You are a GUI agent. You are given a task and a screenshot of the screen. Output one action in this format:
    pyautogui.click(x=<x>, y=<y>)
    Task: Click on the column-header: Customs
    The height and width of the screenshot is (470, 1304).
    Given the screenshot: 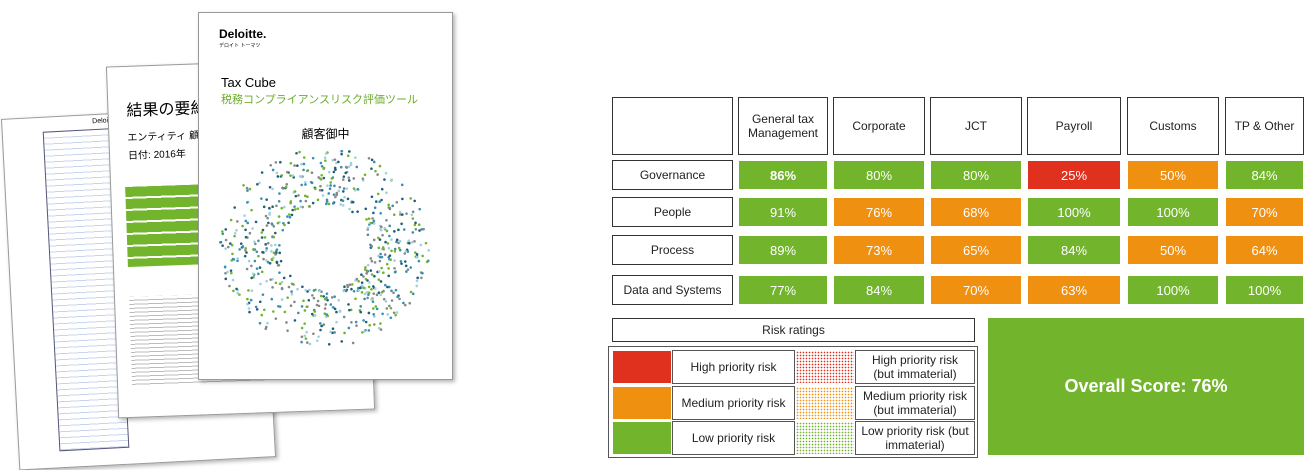 What is the action you would take?
    pyautogui.click(x=1173, y=126)
    